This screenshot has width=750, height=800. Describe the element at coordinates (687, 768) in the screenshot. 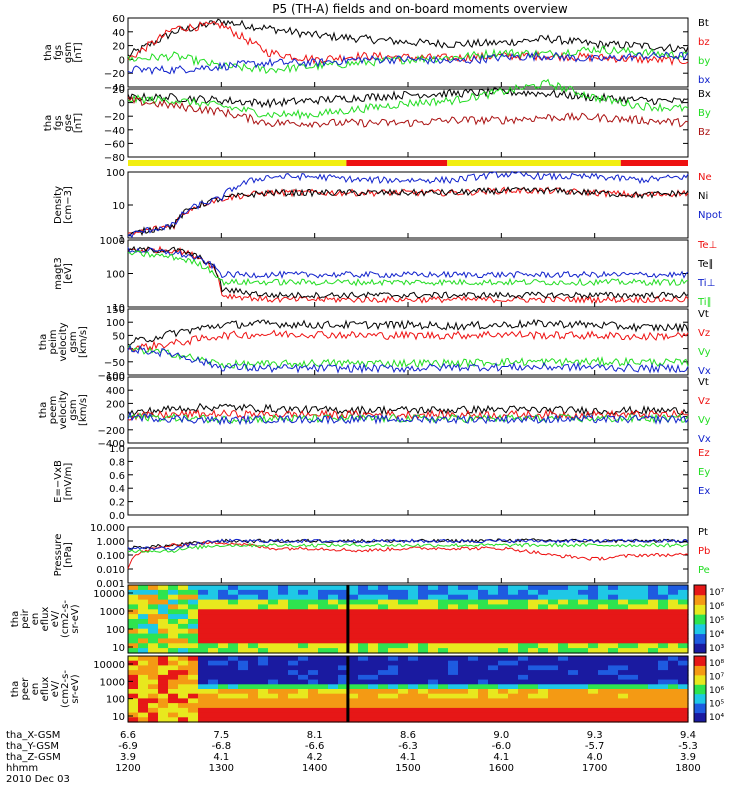

I see `ephemeris-value: 1800` at that location.